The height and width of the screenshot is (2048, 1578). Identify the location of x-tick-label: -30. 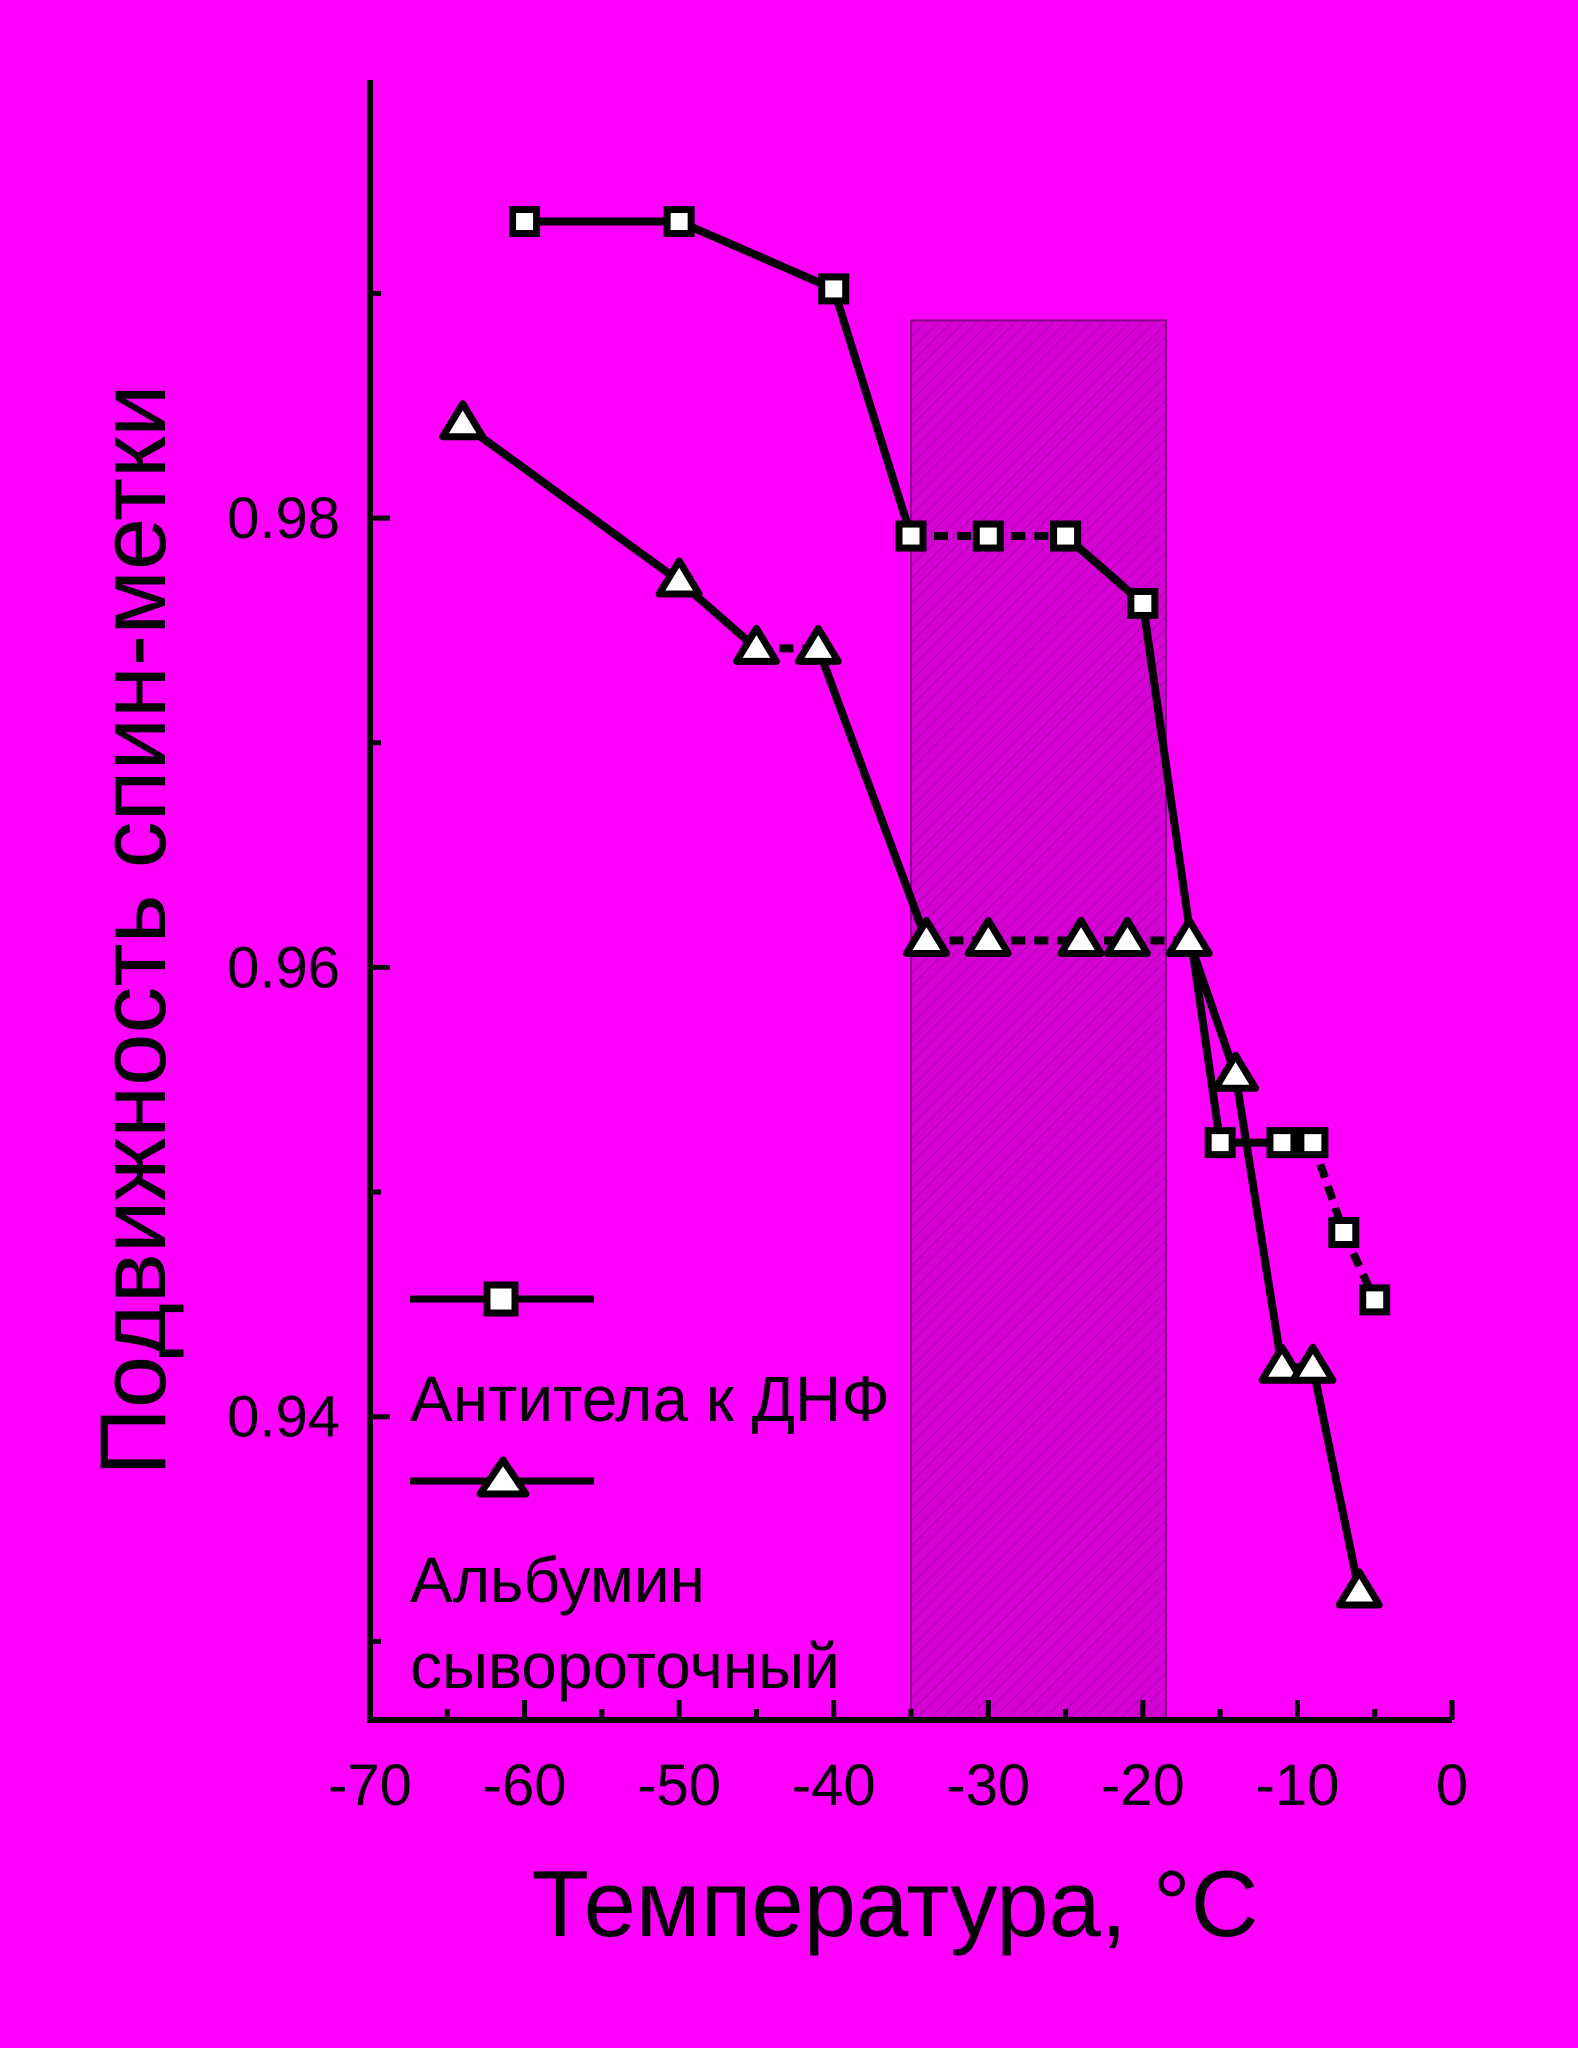
(988, 1785).